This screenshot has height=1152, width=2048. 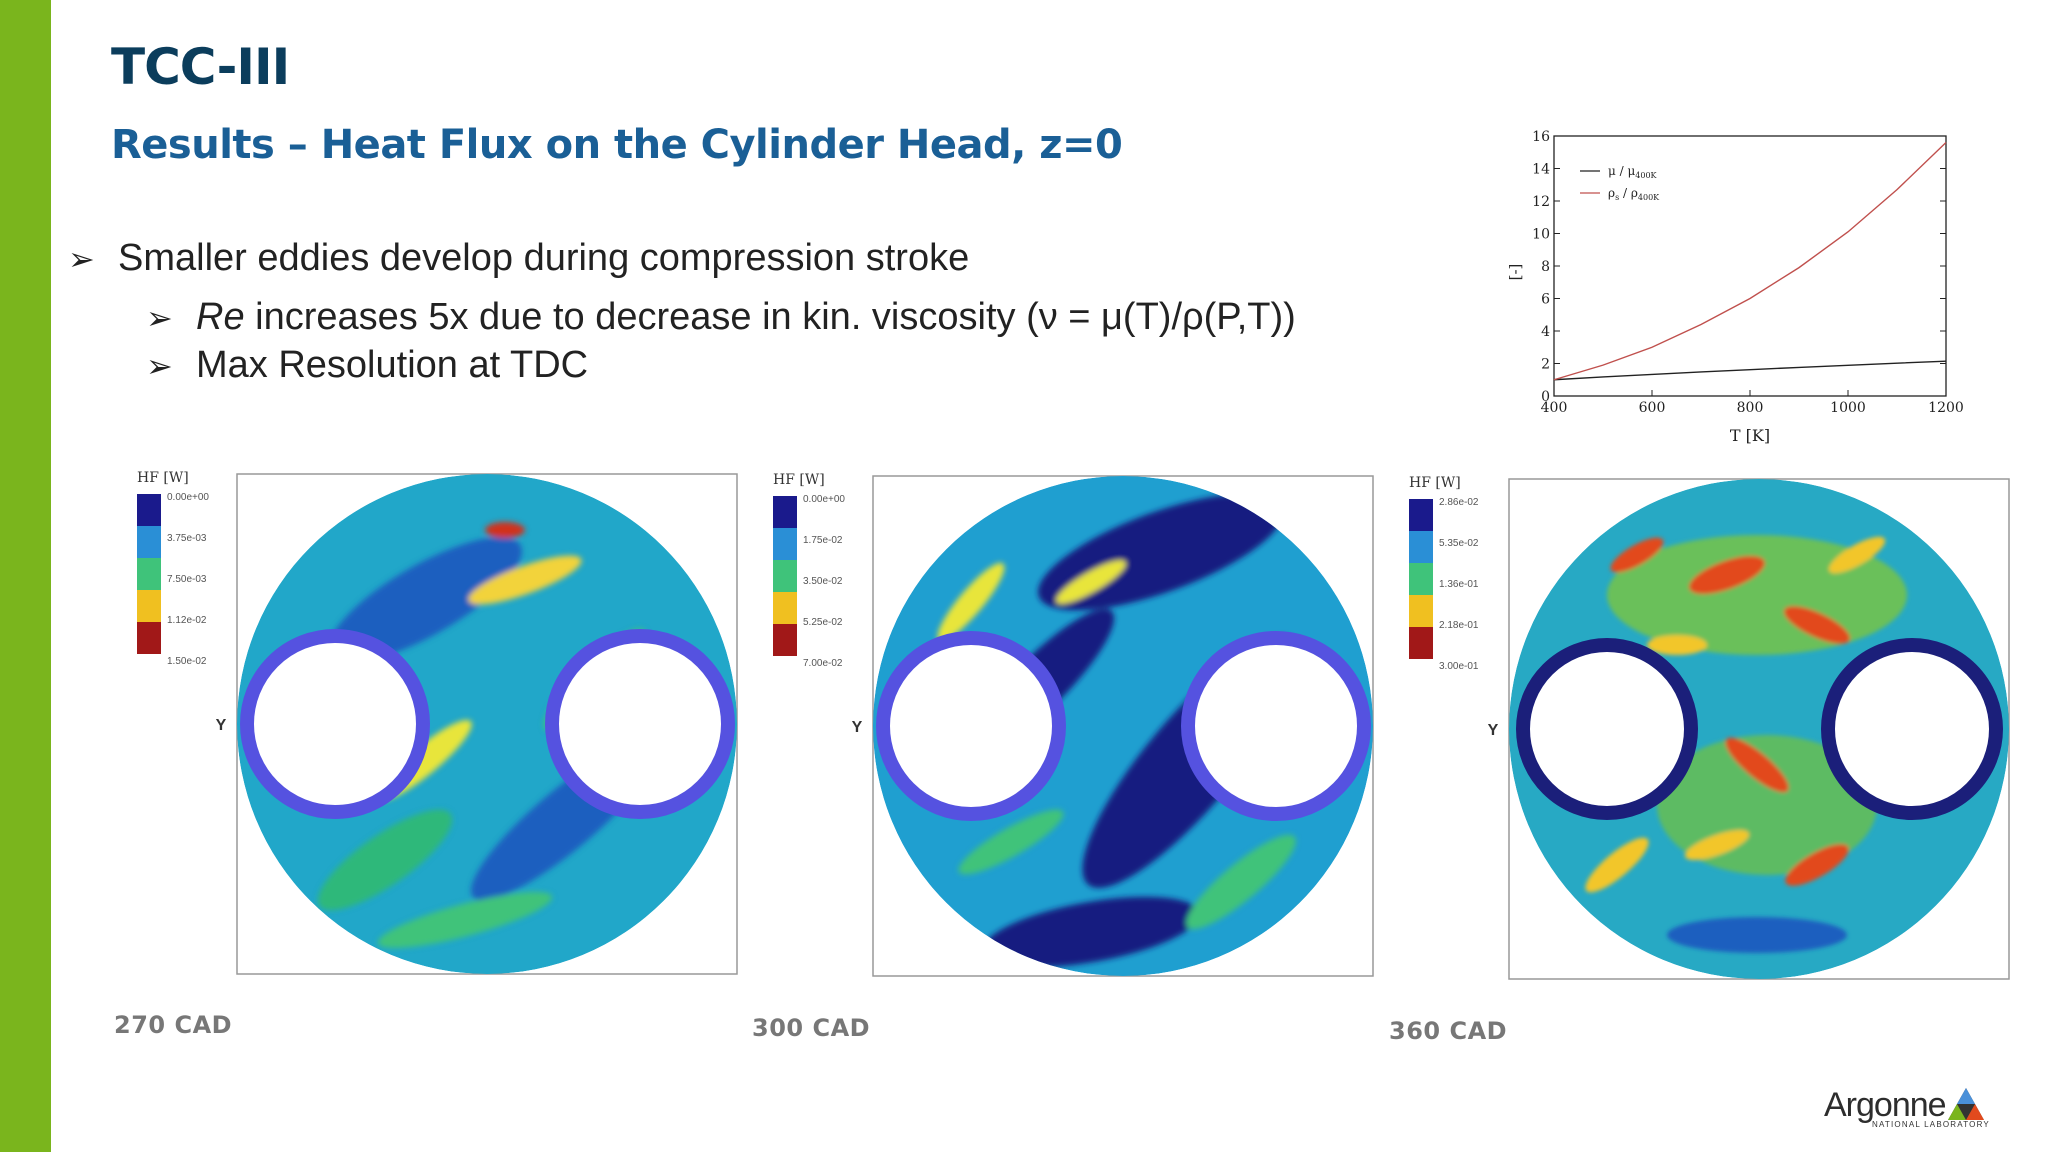 What do you see at coordinates (1459, 584) in the screenshot?
I see `legend-tick: 1.36e-01` at bounding box center [1459, 584].